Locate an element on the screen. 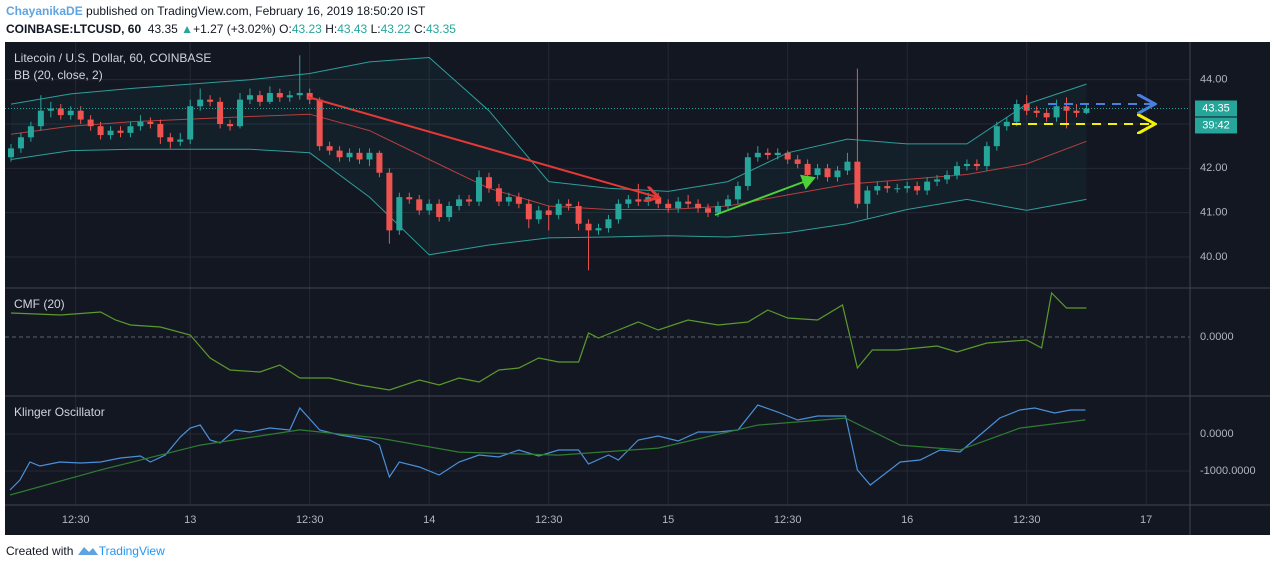 This screenshot has width=1274, height=569. panel-title: CMF (20) is located at coordinates (39, 304).